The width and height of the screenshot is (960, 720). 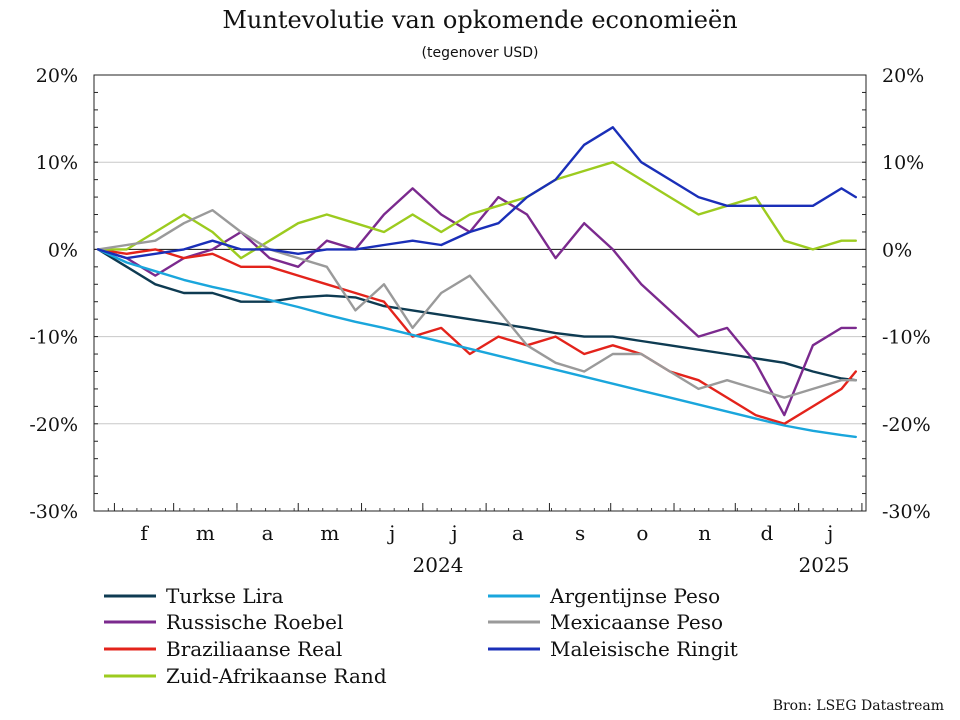 I want to click on month-label: s, so click(x=580, y=533).